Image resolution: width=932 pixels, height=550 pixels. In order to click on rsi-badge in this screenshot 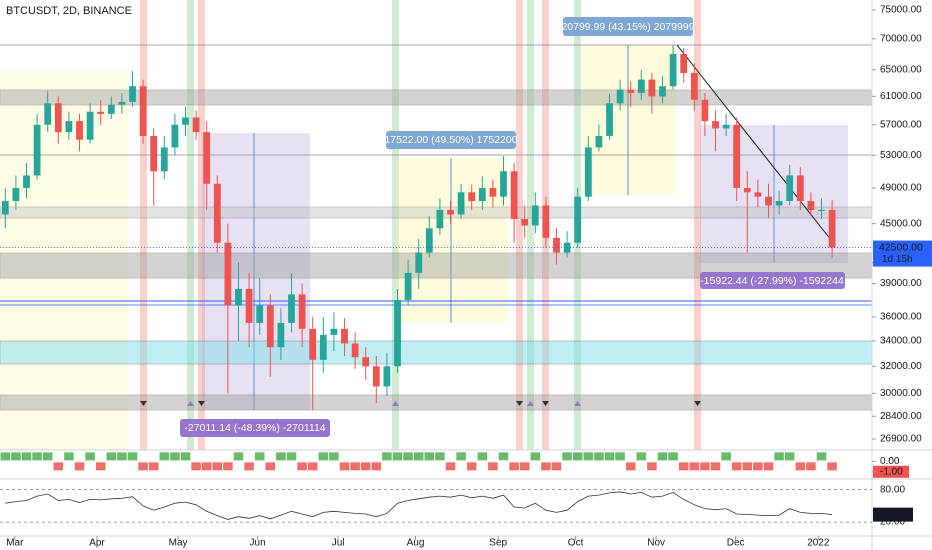, I will do `click(893, 514)`.